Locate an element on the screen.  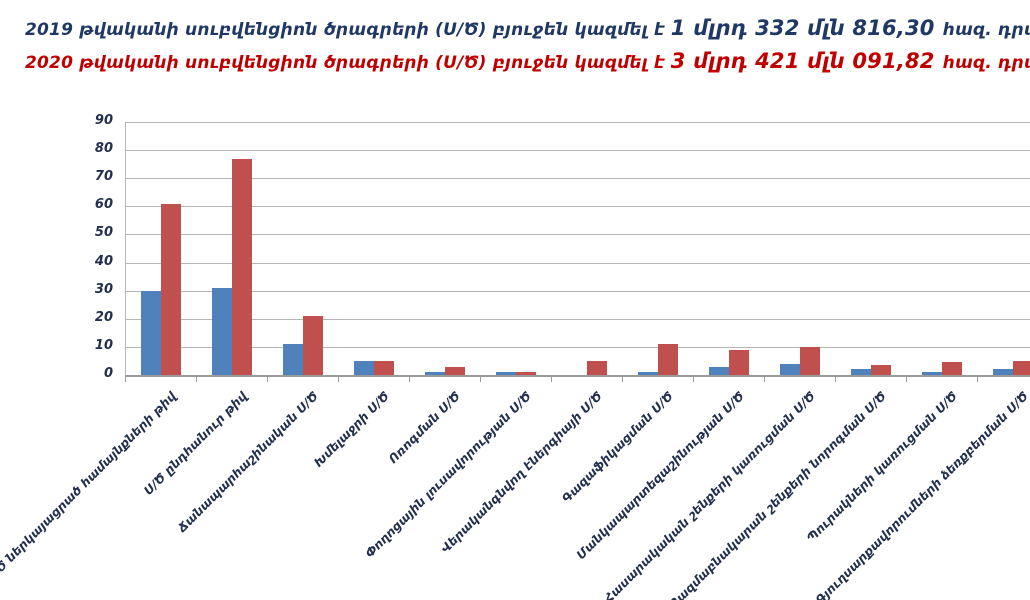
y-axis-tick-label: 90 is located at coordinates (103, 120).